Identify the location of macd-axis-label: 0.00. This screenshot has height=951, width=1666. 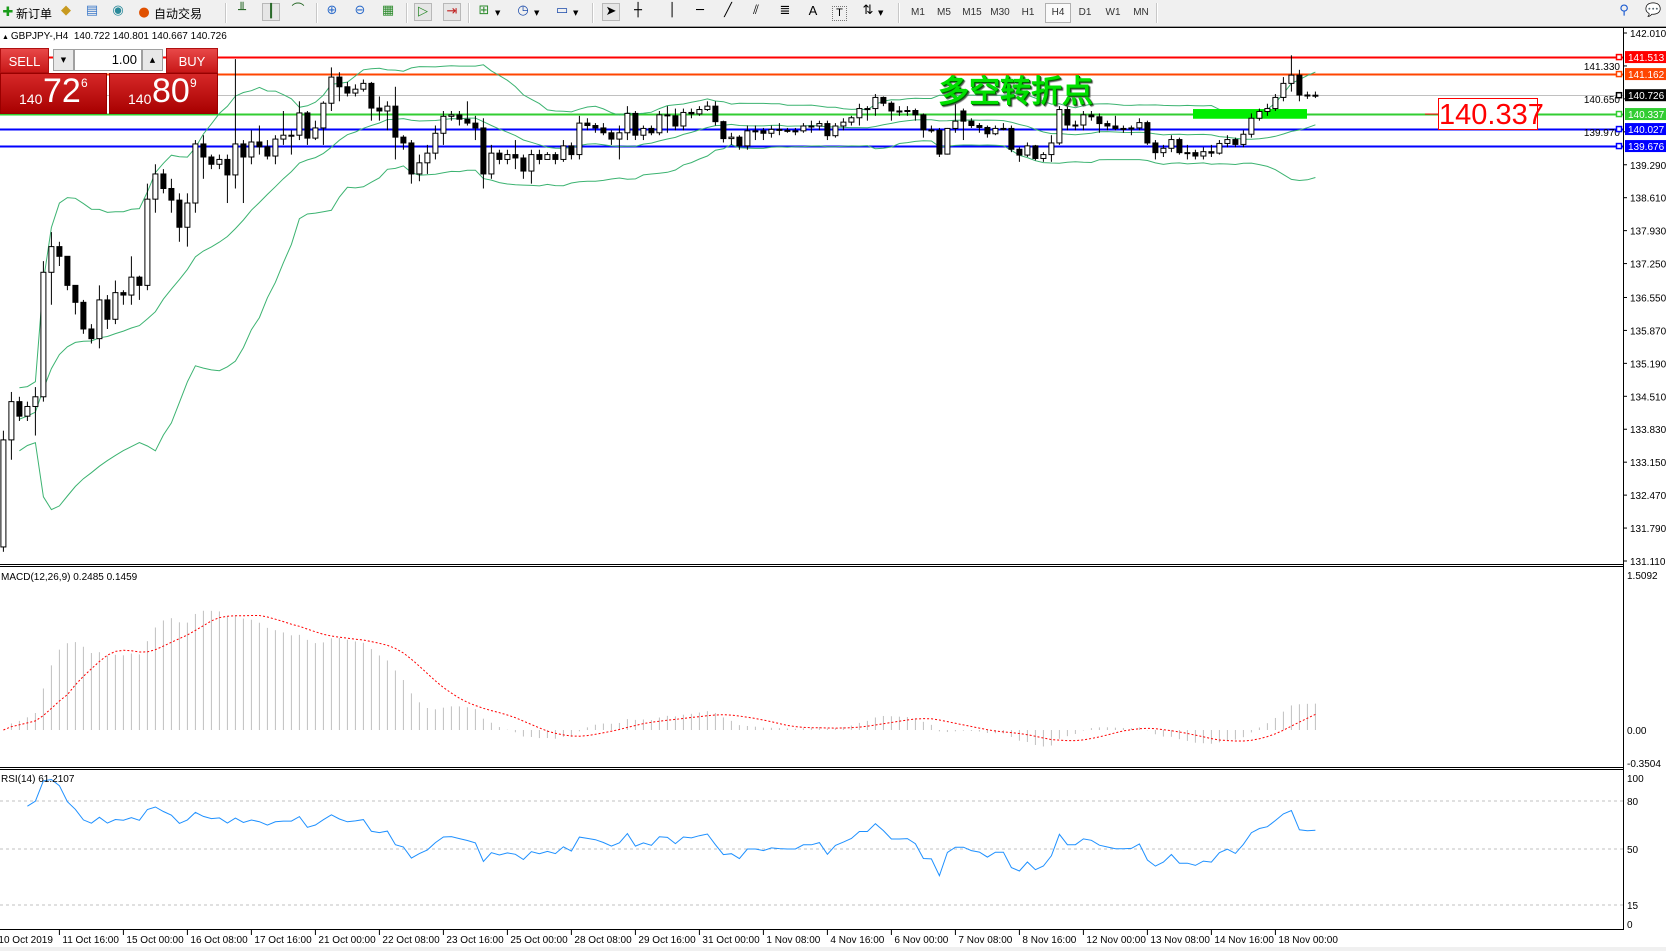
(1637, 731).